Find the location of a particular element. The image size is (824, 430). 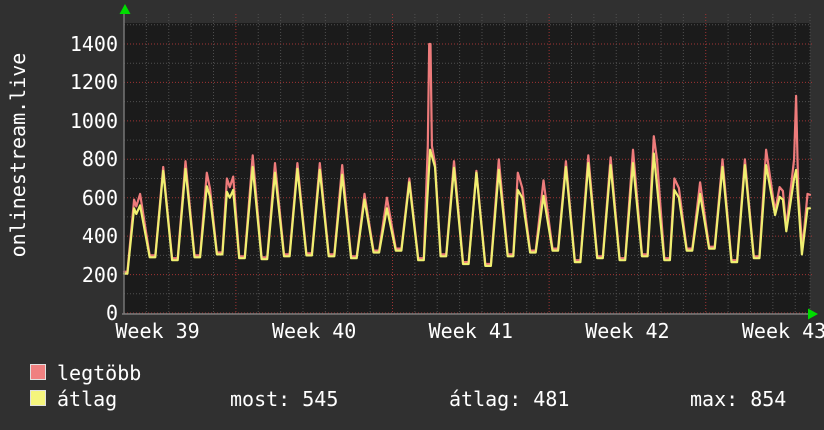

x-axis-arrow-icon is located at coordinates (813, 314).